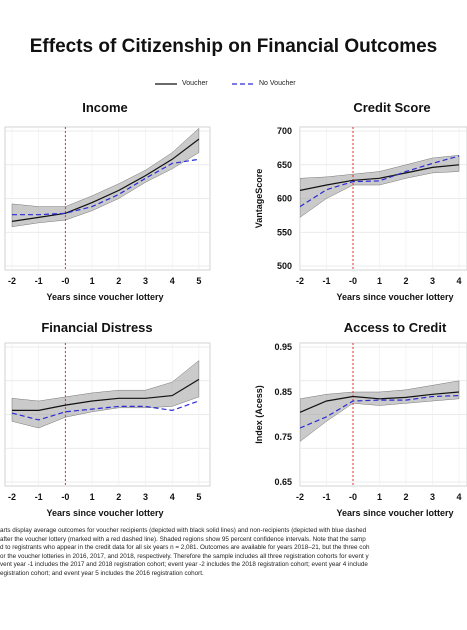  I want to click on y-tick-label: 650, so click(284, 165).